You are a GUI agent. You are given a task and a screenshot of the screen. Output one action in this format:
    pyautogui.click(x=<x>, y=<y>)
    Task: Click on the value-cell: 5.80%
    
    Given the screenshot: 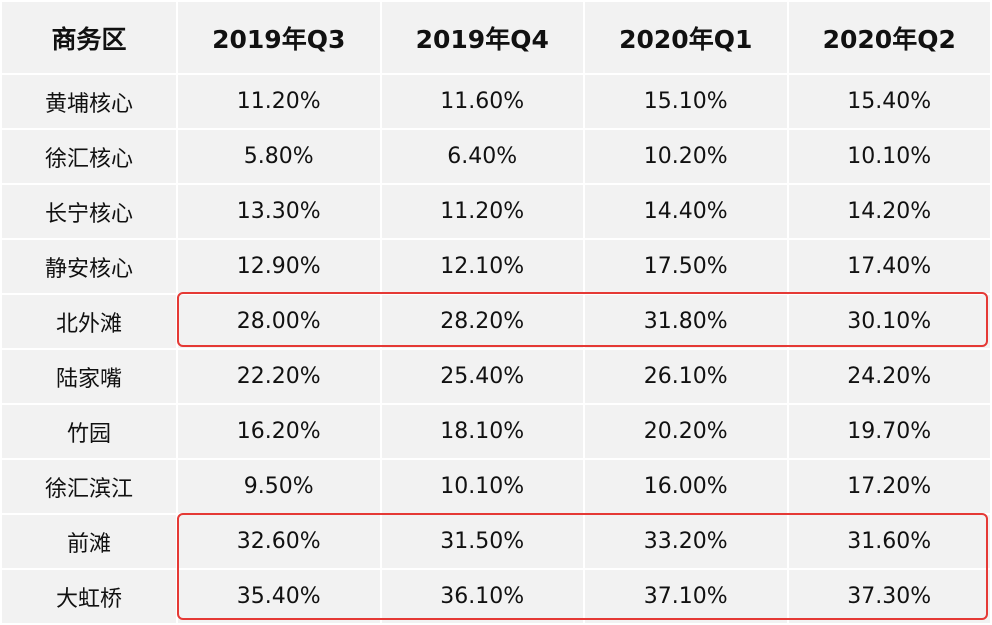 What is the action you would take?
    pyautogui.click(x=279, y=156)
    